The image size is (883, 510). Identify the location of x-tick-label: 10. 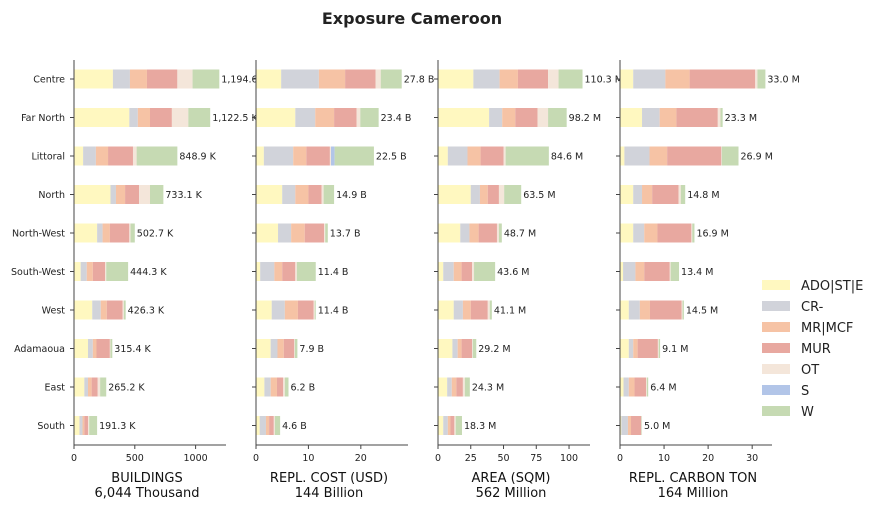
(664, 458).